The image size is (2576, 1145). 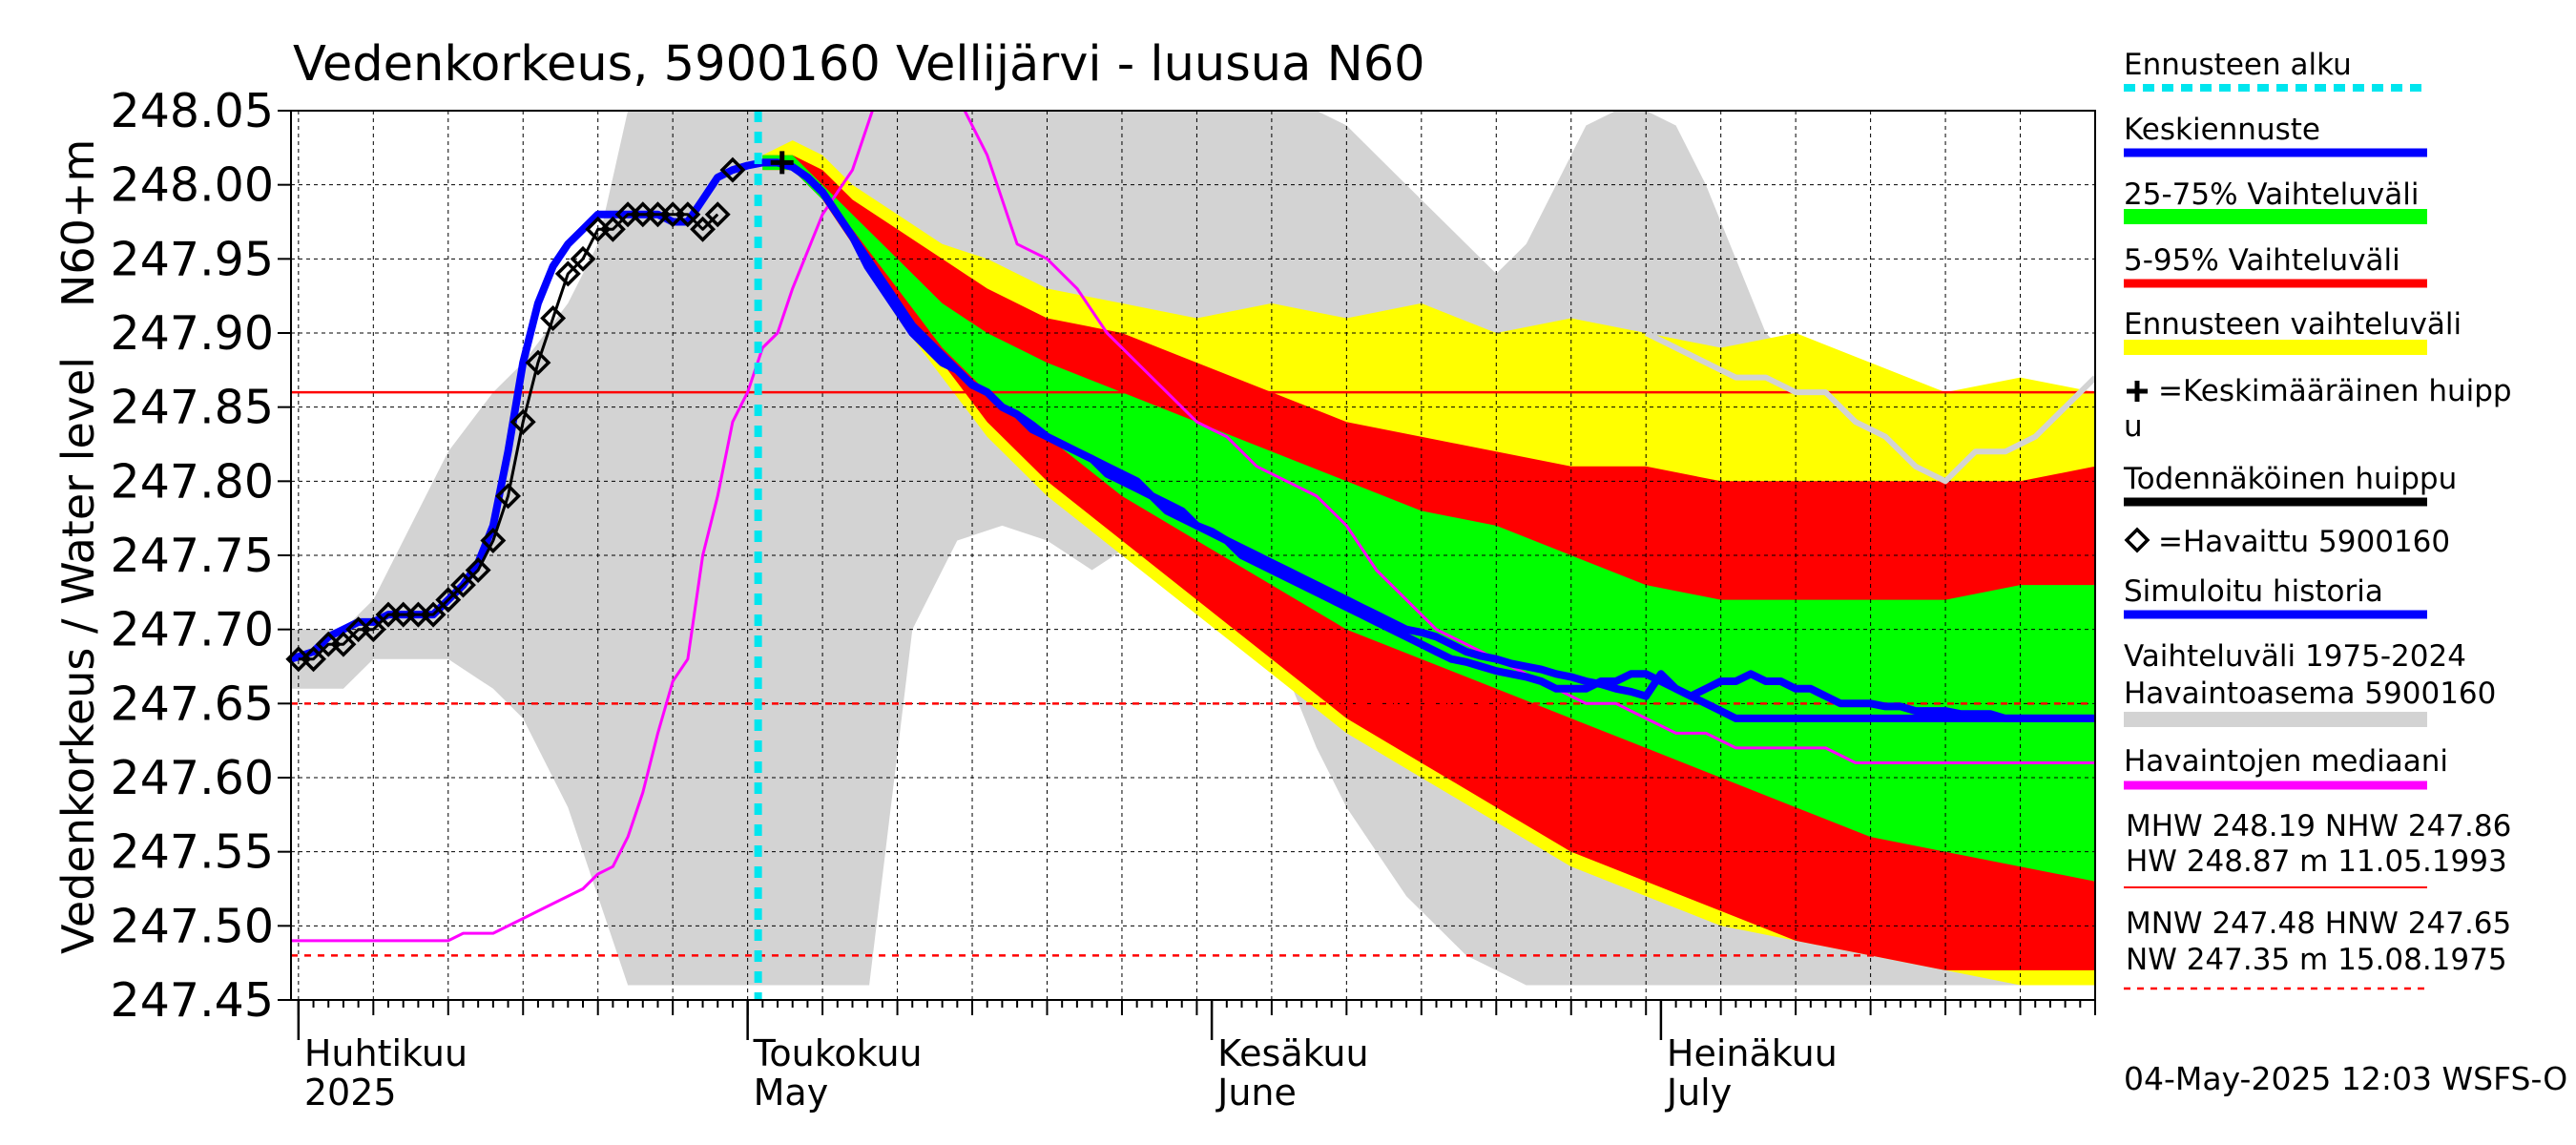 What do you see at coordinates (192, 704) in the screenshot?
I see `y-tick-label: 247.65` at bounding box center [192, 704].